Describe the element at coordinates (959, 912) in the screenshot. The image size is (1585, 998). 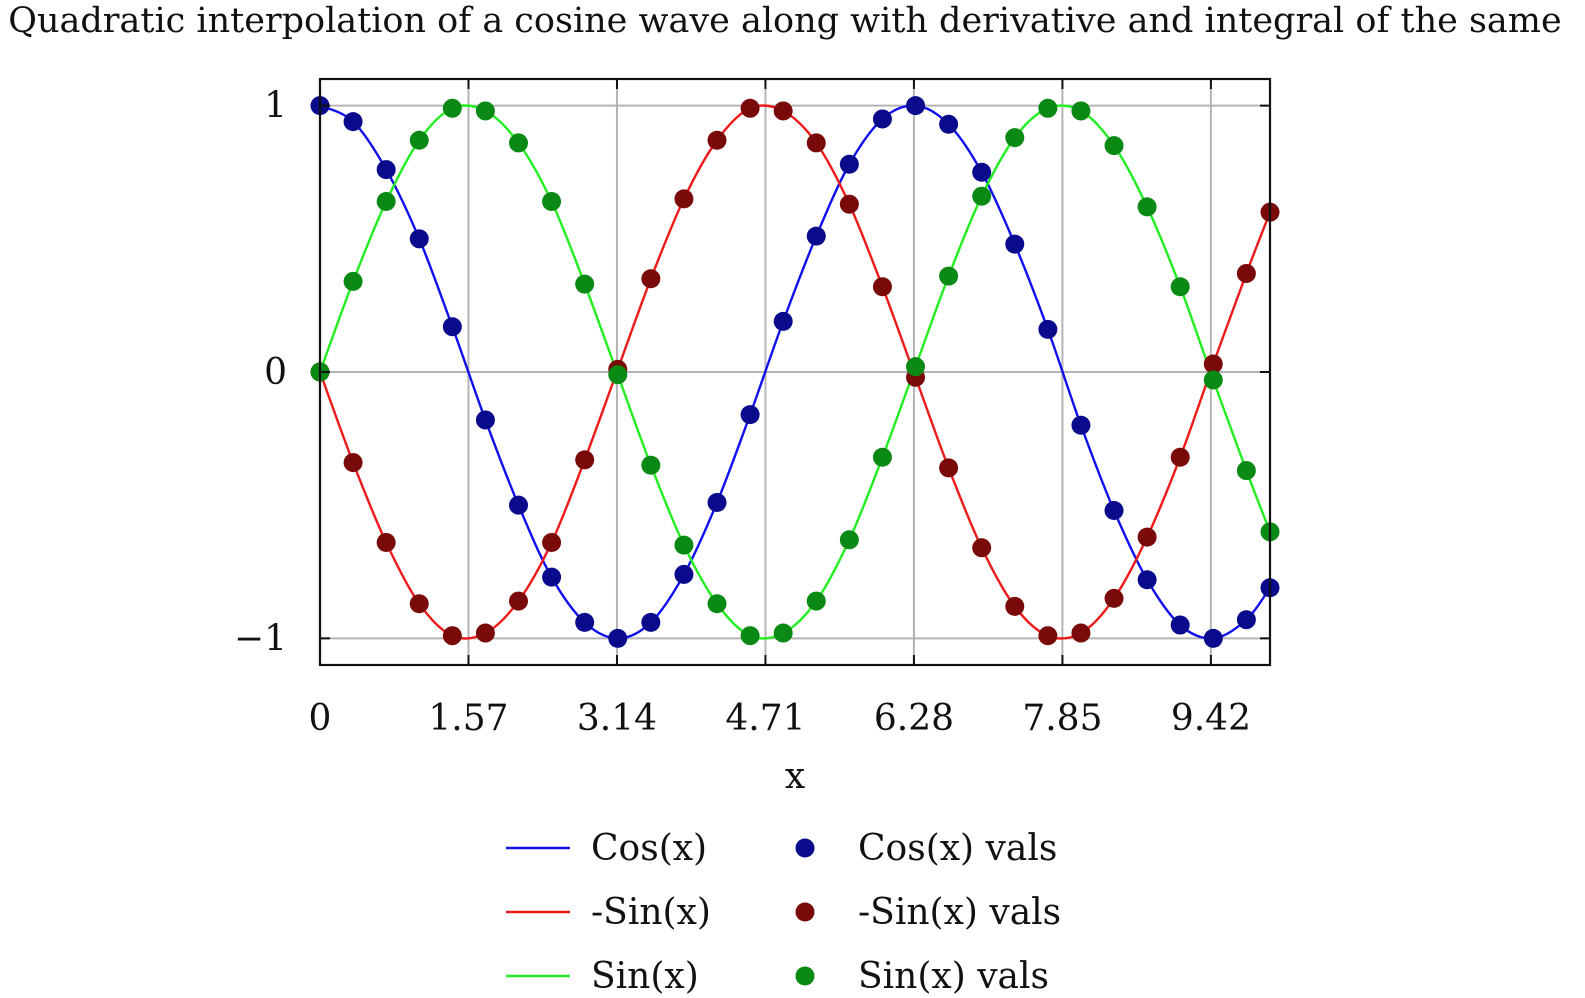
I see `legend-label: -Sin(x) vals` at that location.